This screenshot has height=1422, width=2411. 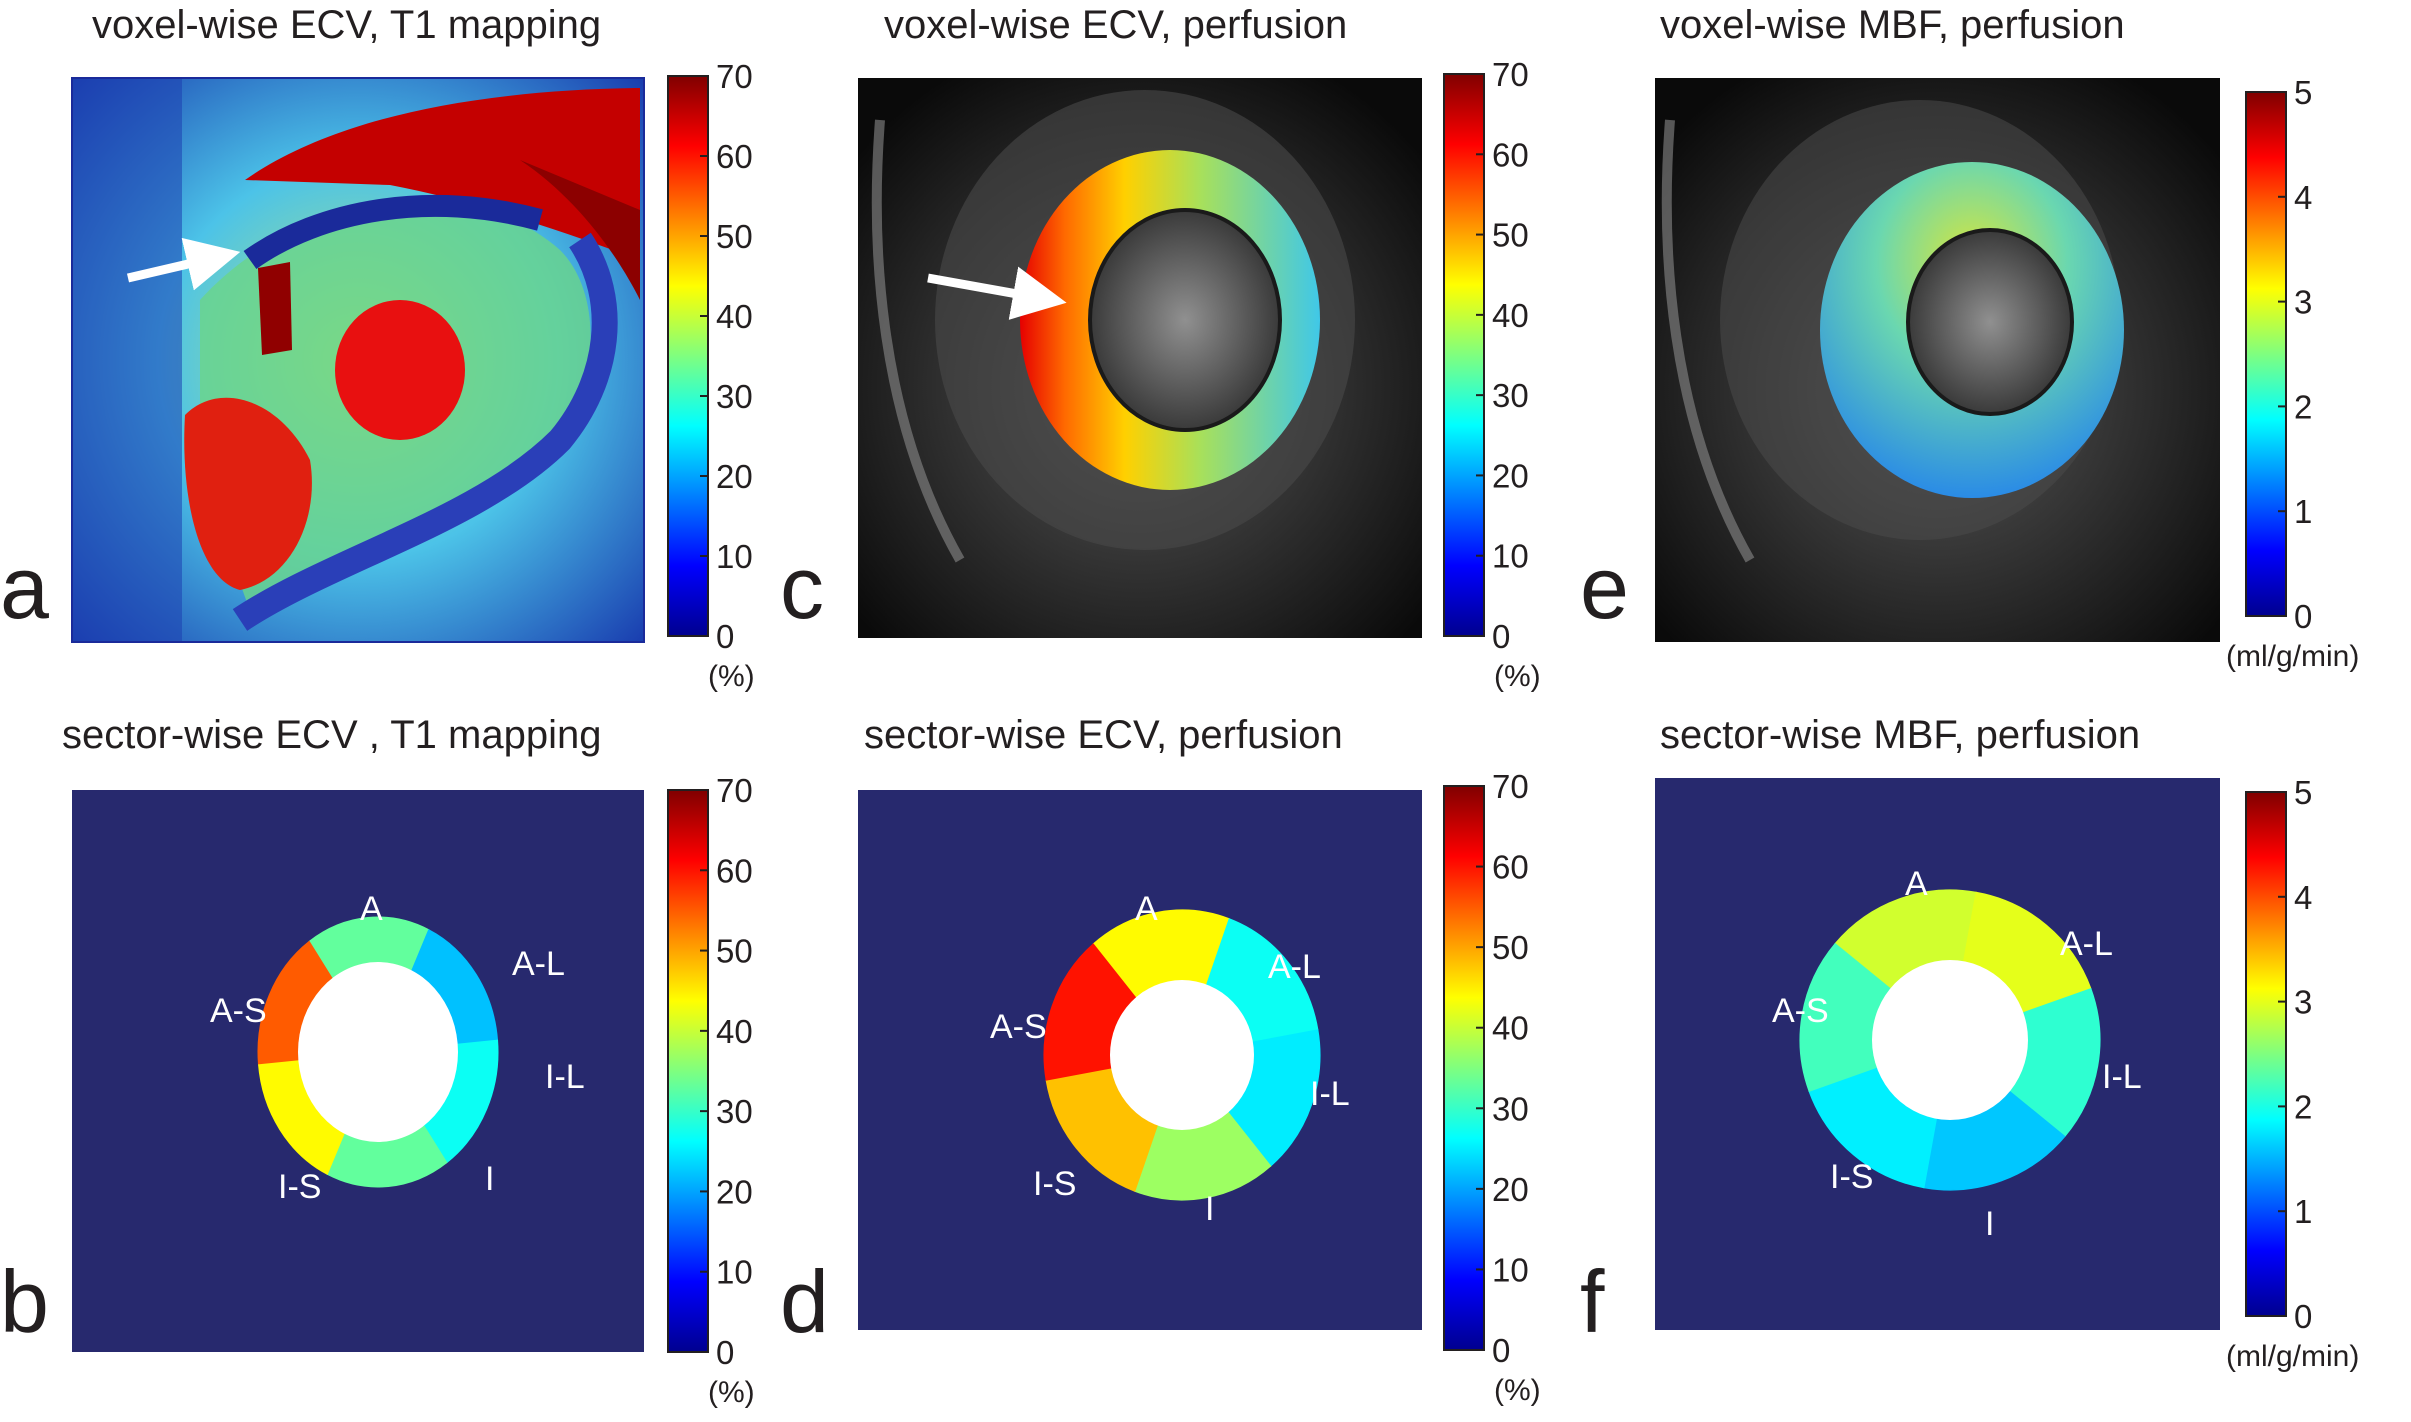 I want to click on sector-map-f: A A-L I-L I I-S A-S, so click(x=1957, y=1054).